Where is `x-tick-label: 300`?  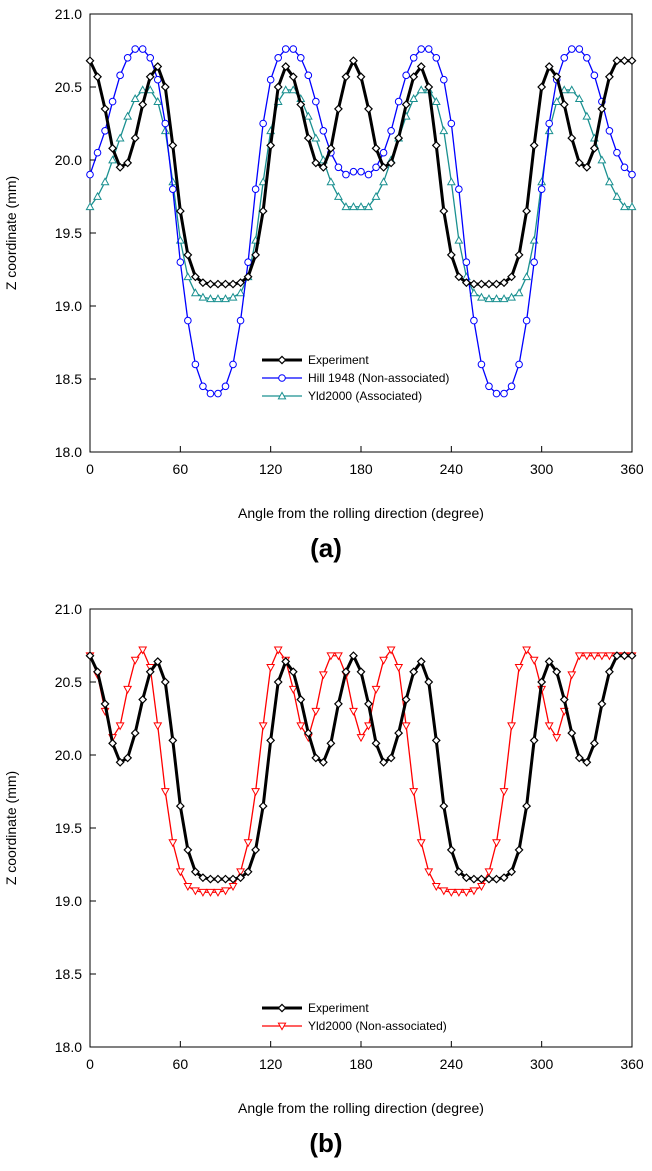 x-tick-label: 300 is located at coordinates (542, 1064).